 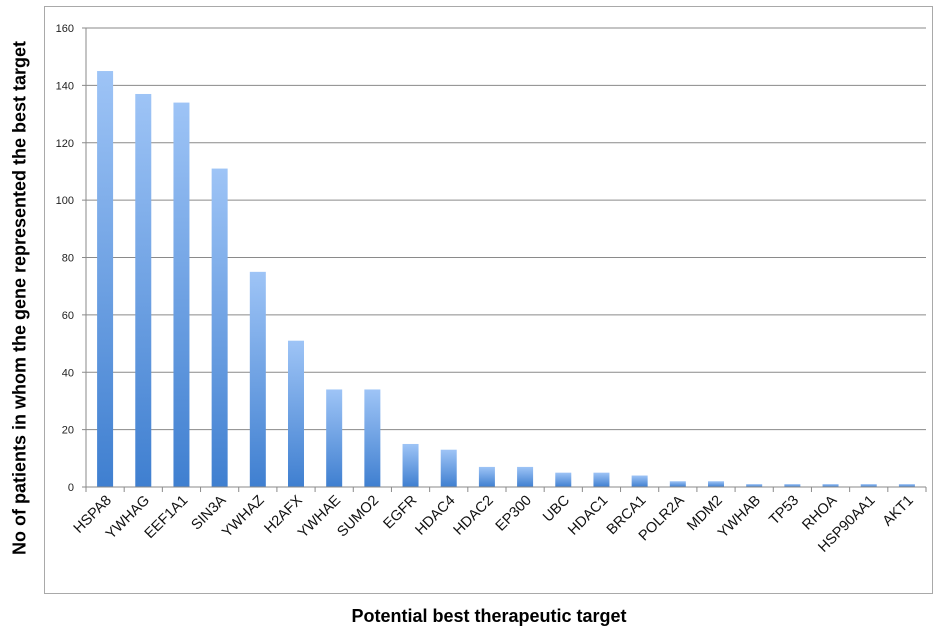 I want to click on x-tick-label: UBC, so click(x=556, y=509).